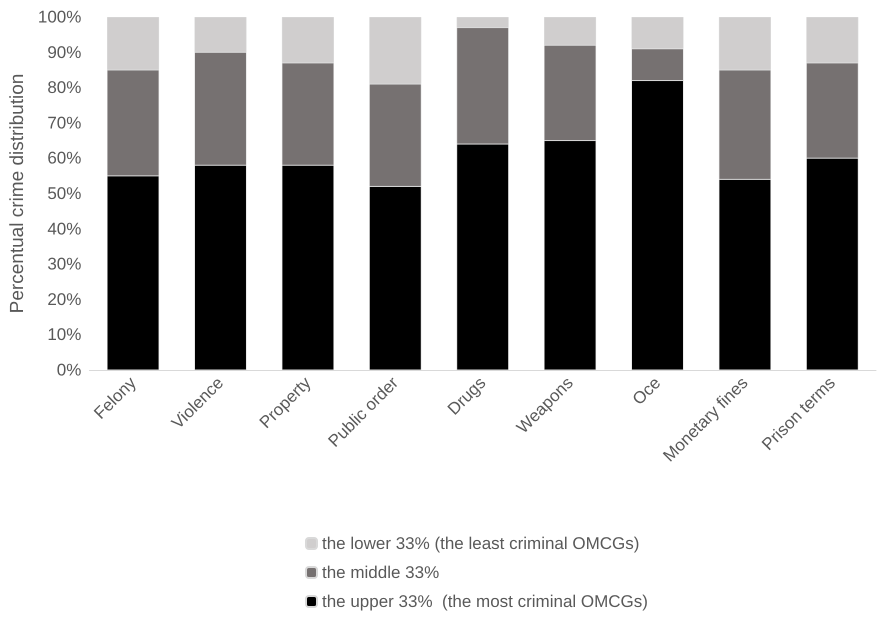 Image resolution: width=886 pixels, height=623 pixels. Describe the element at coordinates (481, 543) in the screenshot. I see `legend-label: the lower 33% (the least criminal OMCGs)` at that location.